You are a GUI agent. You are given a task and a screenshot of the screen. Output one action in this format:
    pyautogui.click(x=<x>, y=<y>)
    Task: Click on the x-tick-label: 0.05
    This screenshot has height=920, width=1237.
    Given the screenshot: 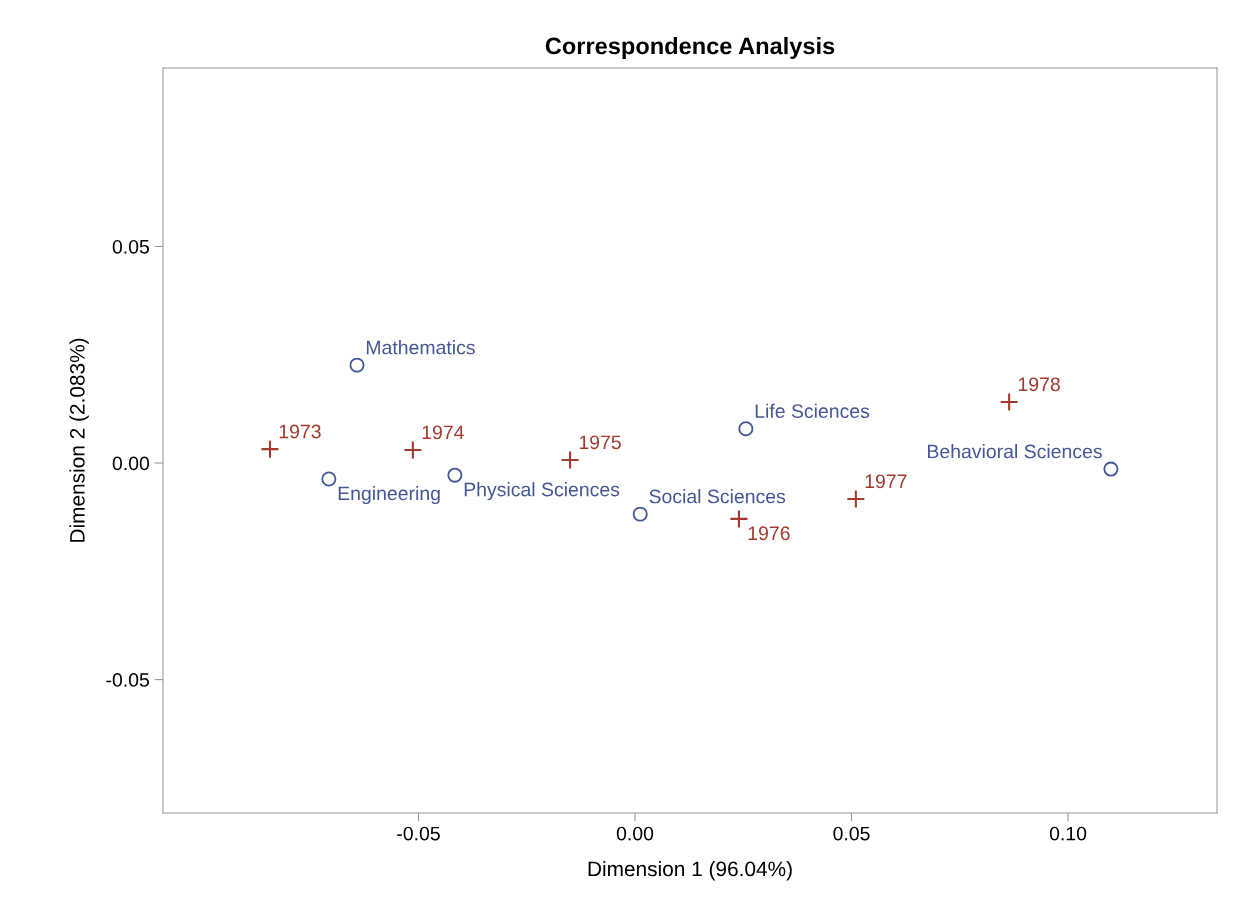 What is the action you would take?
    pyautogui.click(x=851, y=833)
    